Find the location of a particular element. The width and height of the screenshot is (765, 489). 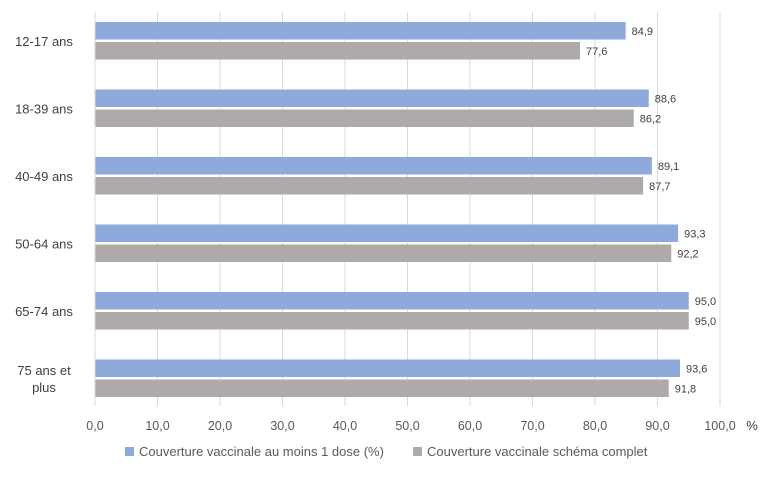

data-label: 84,9 is located at coordinates (642, 32).